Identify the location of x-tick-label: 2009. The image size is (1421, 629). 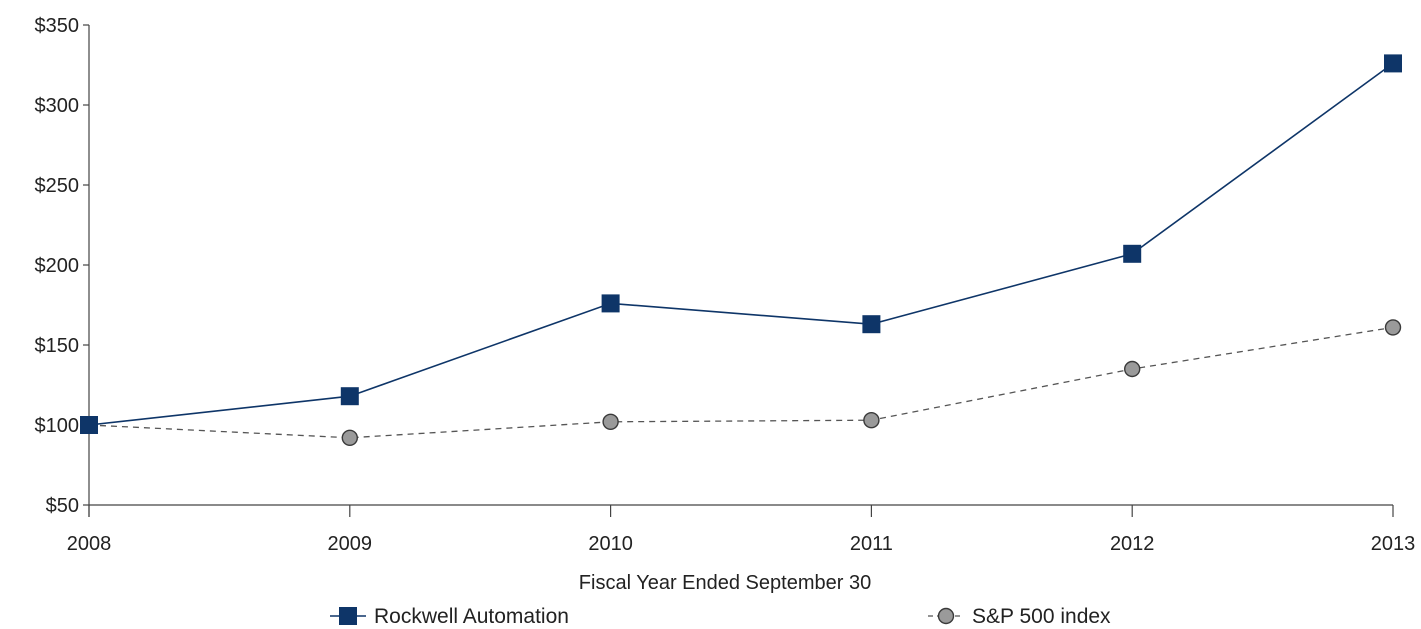
(350, 544).